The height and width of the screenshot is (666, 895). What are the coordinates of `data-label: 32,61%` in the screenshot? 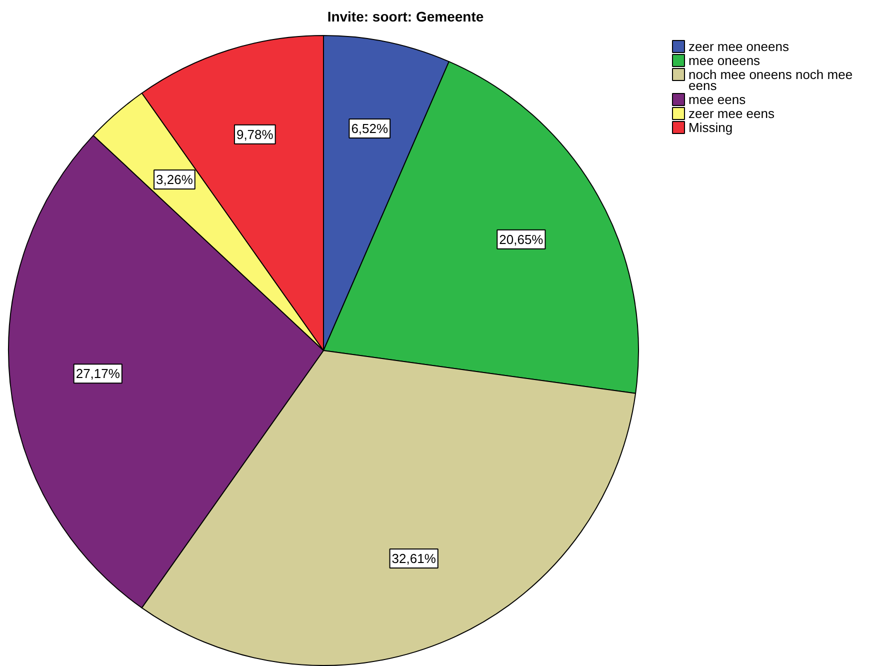 It's located at (414, 558).